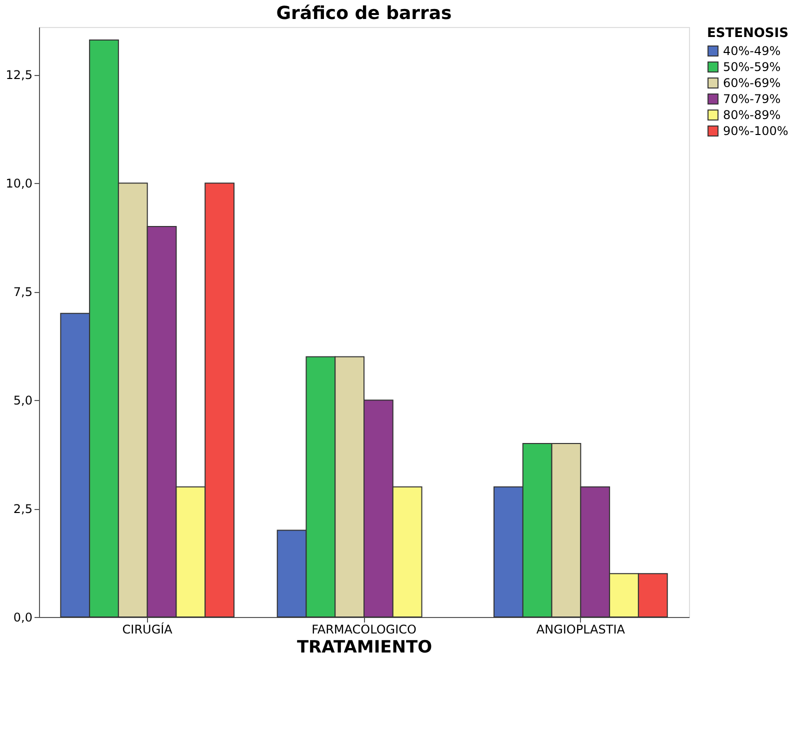 The width and height of the screenshot is (803, 748). What do you see at coordinates (364, 13) in the screenshot?
I see `chart-title: Gráfico de barras` at bounding box center [364, 13].